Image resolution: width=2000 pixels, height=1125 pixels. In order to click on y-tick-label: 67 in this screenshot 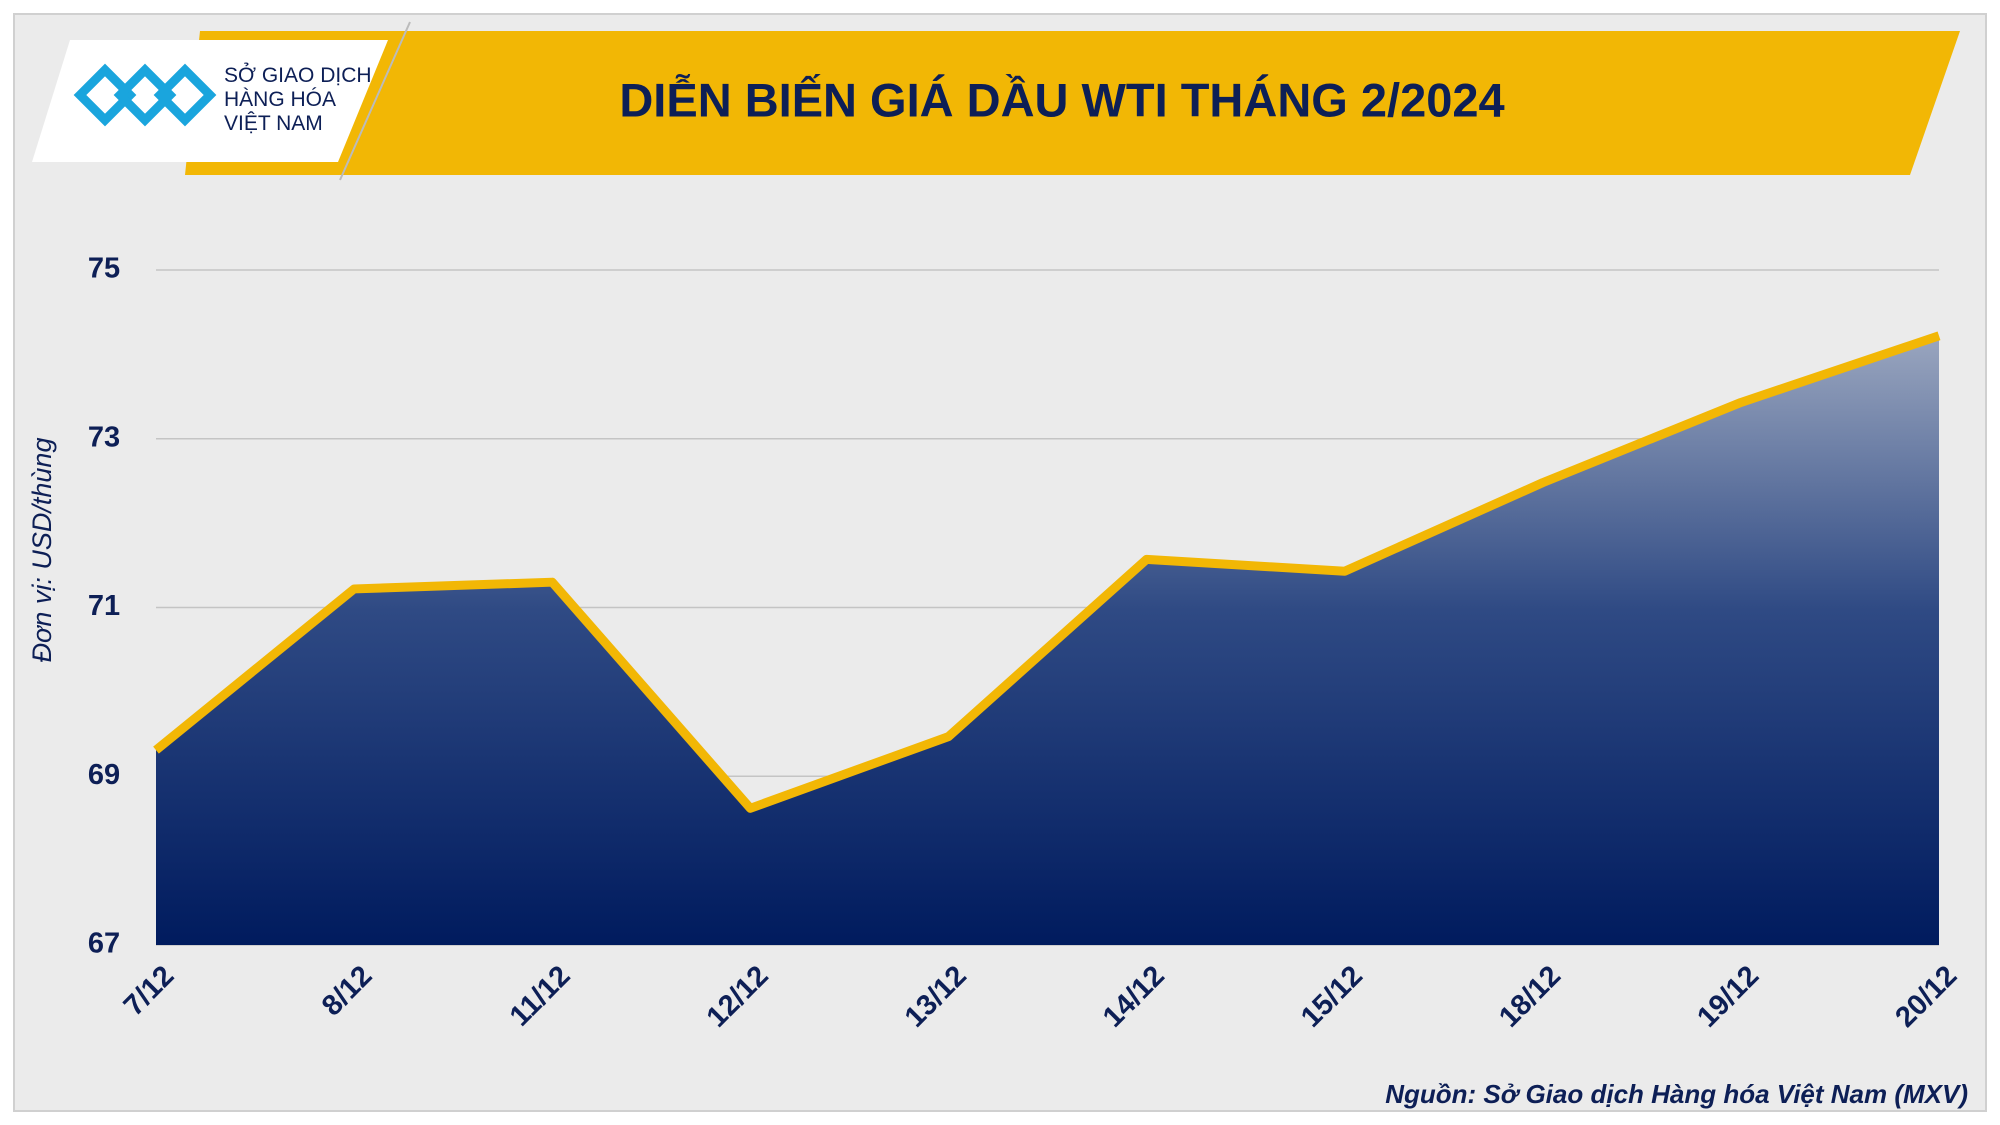, I will do `click(104, 944)`.